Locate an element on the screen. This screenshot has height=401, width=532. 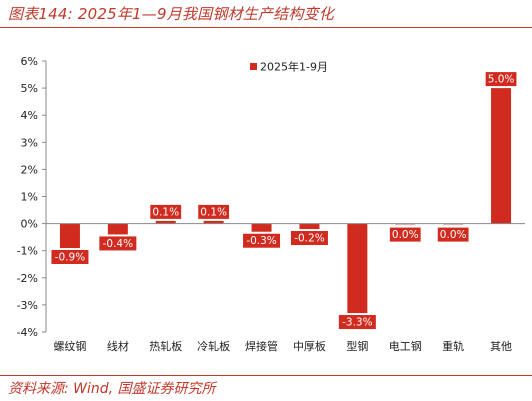
data-label: 5.0% is located at coordinates (501, 80).